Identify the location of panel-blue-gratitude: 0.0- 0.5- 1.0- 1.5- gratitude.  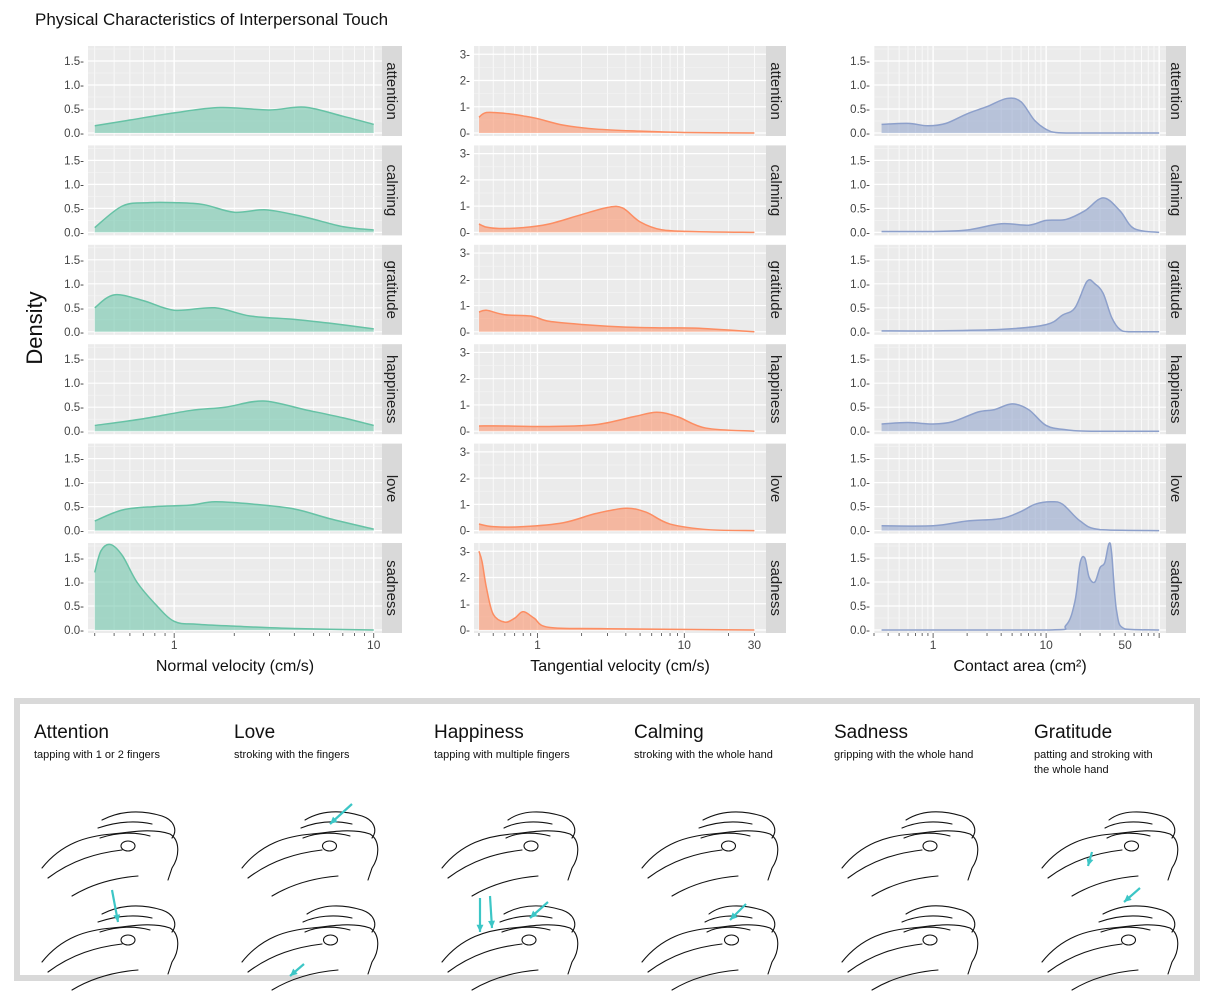
(1018, 291).